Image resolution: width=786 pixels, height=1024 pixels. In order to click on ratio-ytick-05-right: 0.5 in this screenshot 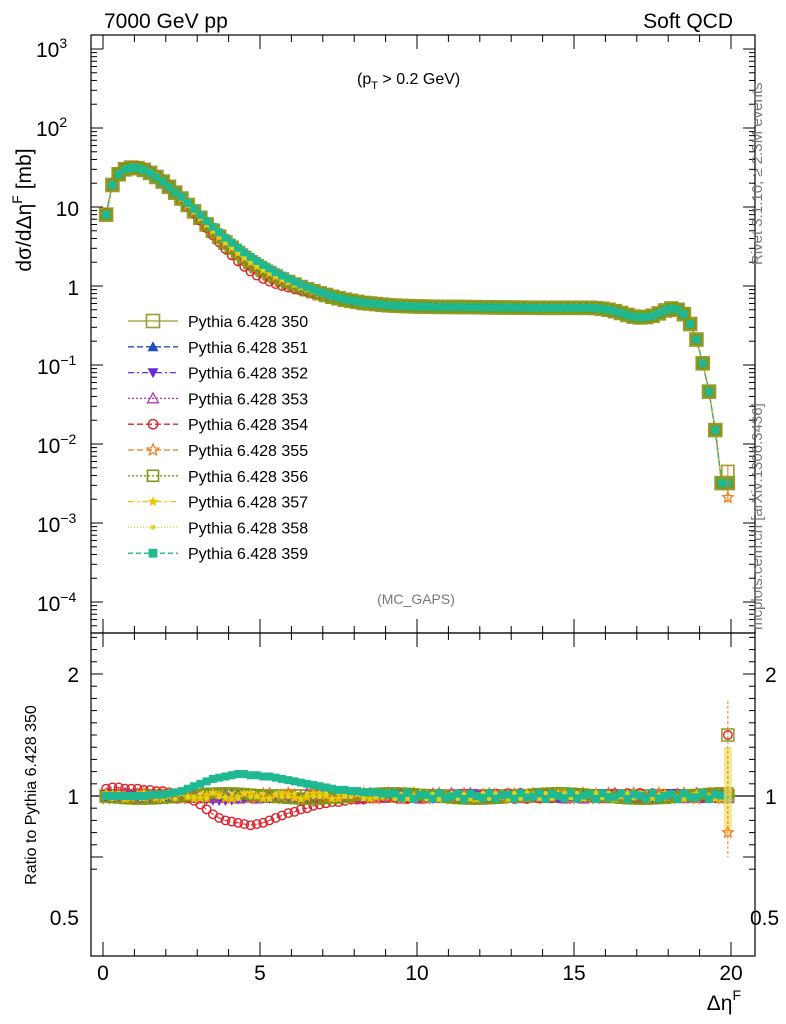, I will do `click(764, 918)`.